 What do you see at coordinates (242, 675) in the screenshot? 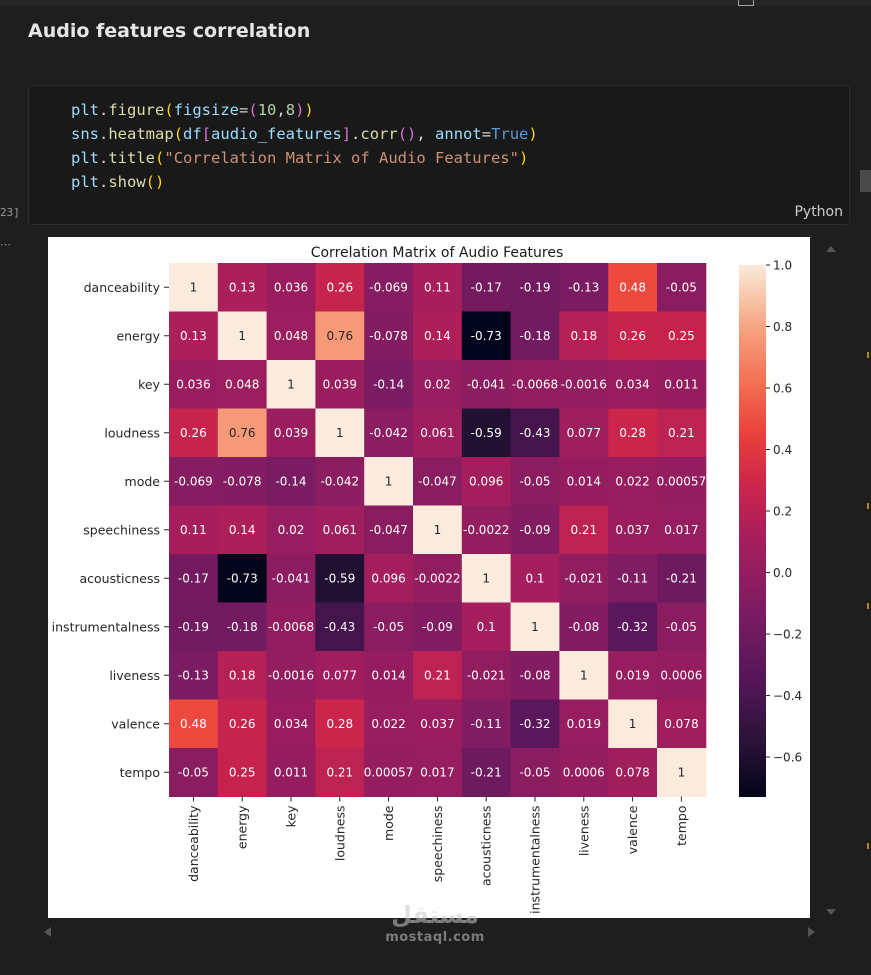
I see `cell-annotation: 0.18` at bounding box center [242, 675].